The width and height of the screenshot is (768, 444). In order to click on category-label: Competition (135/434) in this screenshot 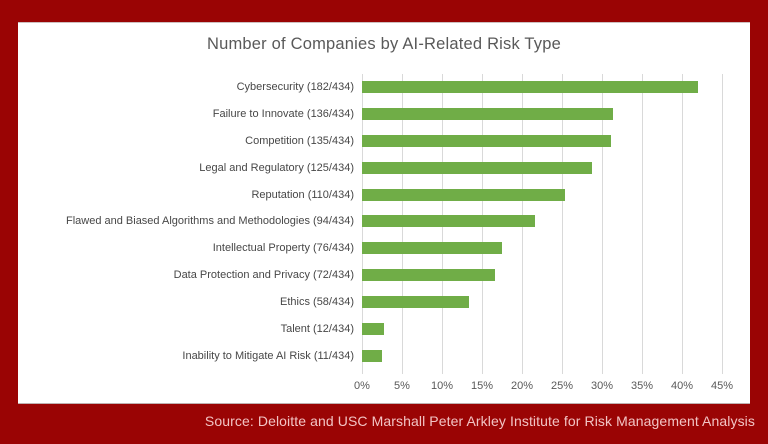, I will do `click(299, 141)`.